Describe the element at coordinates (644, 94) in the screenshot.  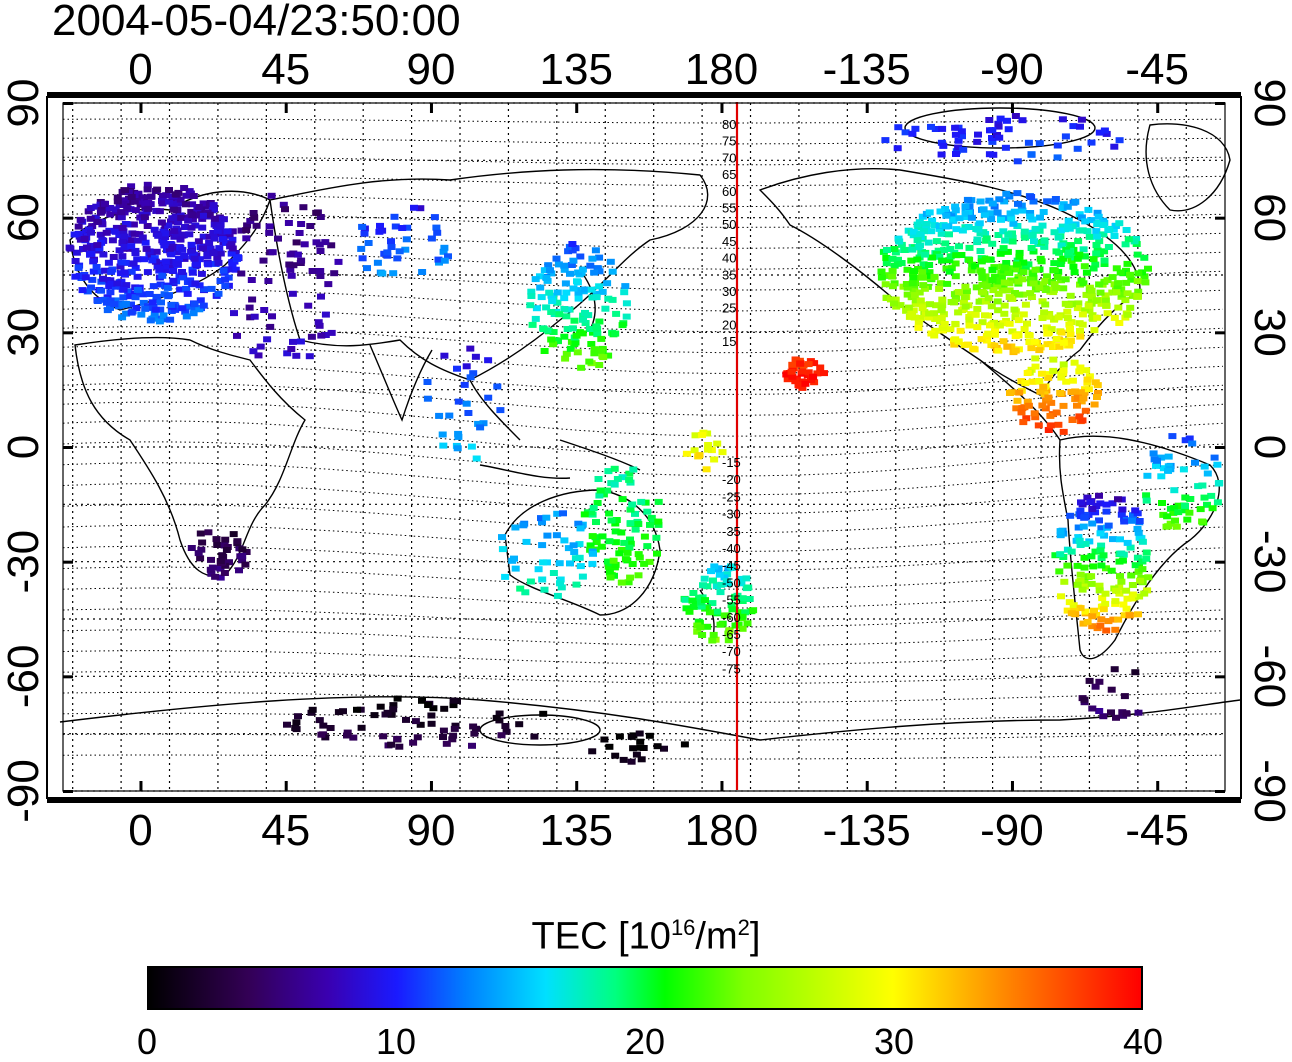
I see `frame-border-bar` at that location.